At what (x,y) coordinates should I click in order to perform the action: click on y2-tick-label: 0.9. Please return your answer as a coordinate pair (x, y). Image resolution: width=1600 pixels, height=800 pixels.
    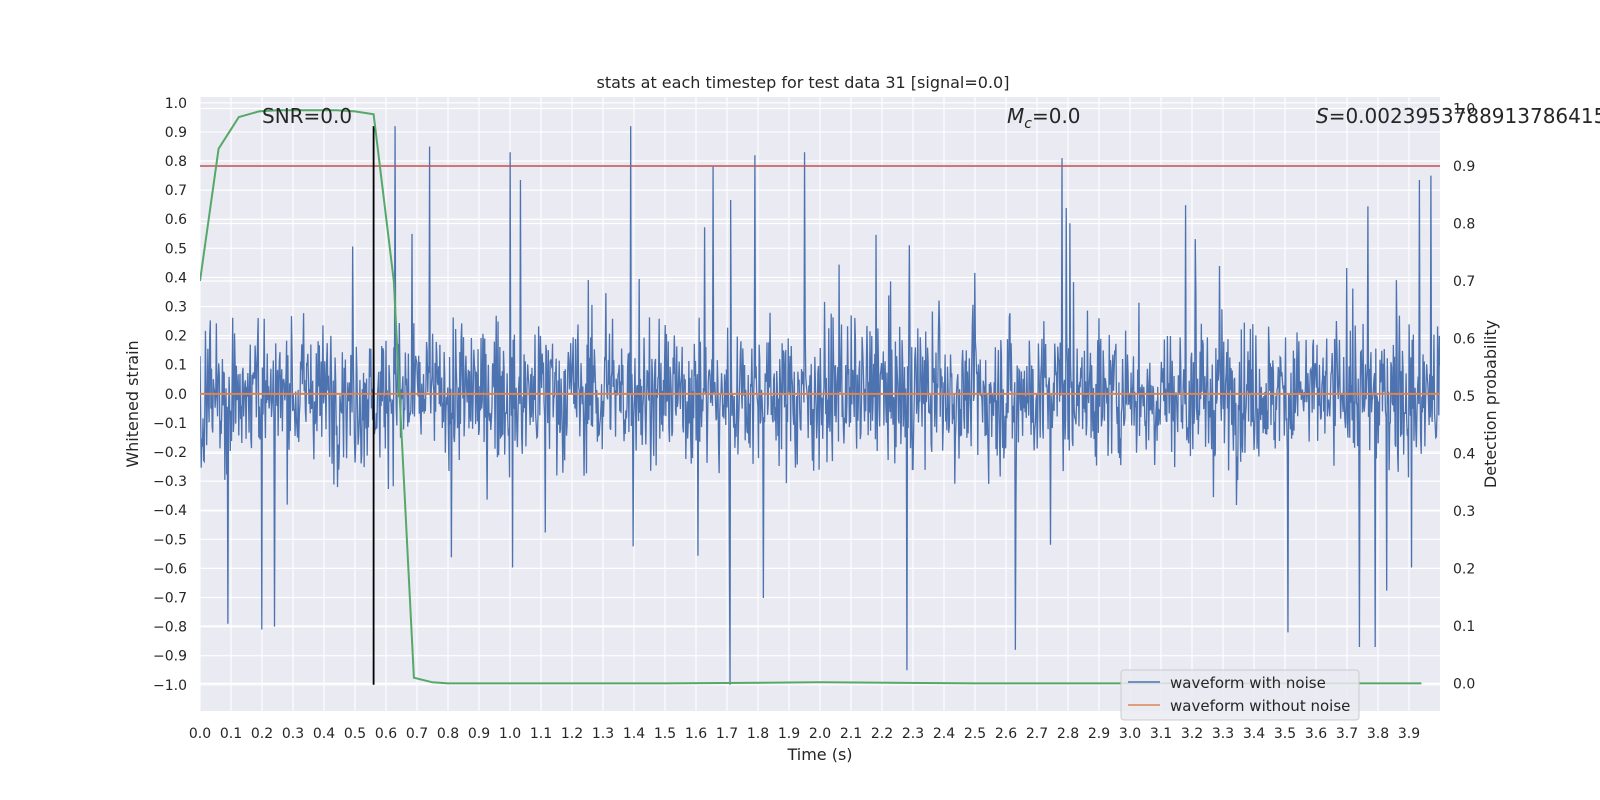
    Looking at the image, I should click on (1464, 167).